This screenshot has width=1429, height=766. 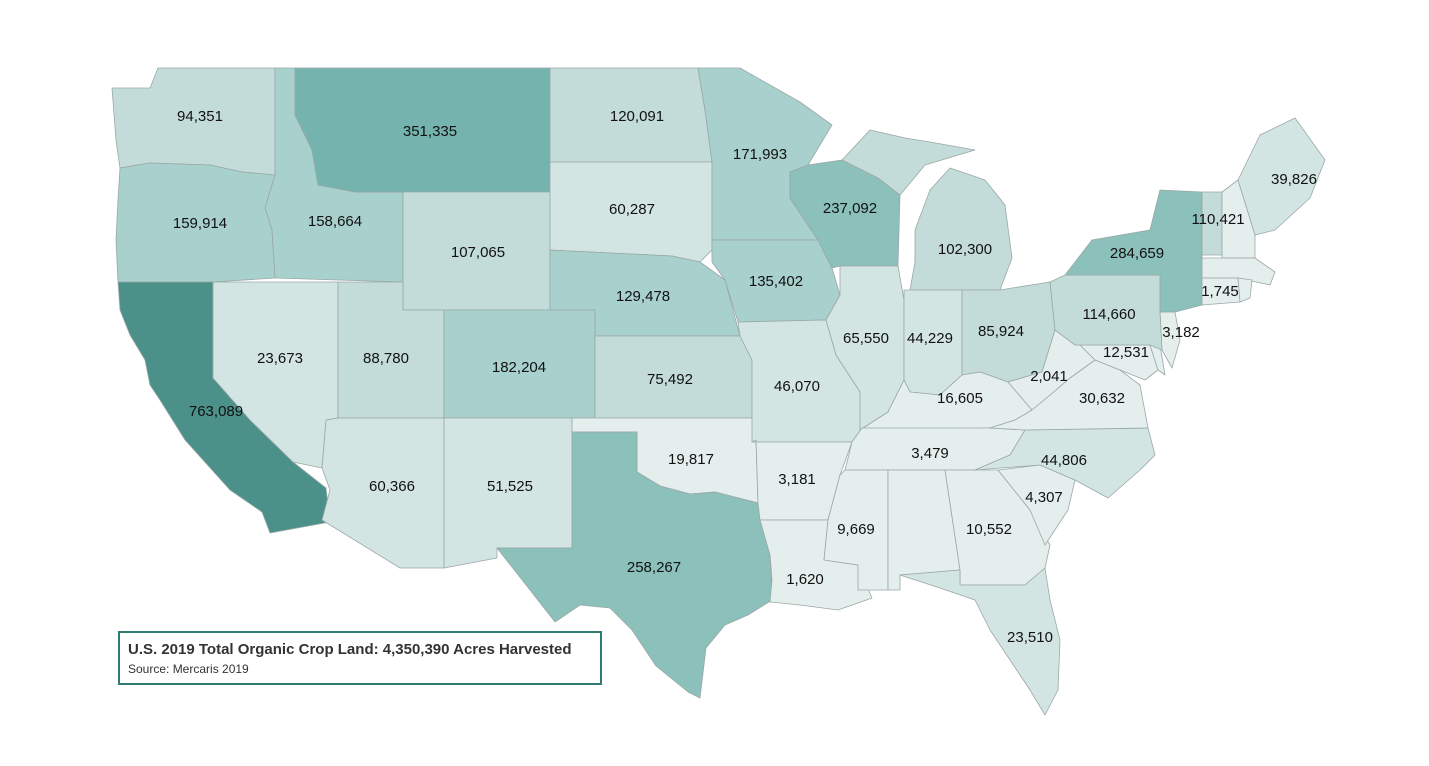 I want to click on label-ct: 1,745, so click(x=1220, y=291).